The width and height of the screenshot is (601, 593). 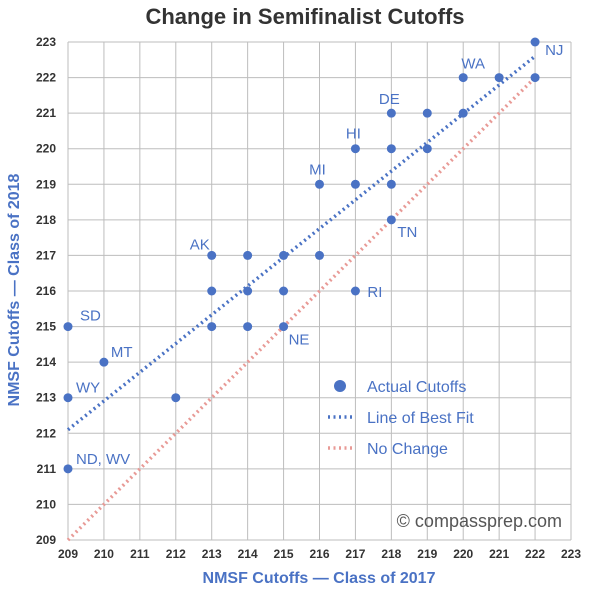 What do you see at coordinates (535, 554) in the screenshot?
I see `x-tick-label: 222` at bounding box center [535, 554].